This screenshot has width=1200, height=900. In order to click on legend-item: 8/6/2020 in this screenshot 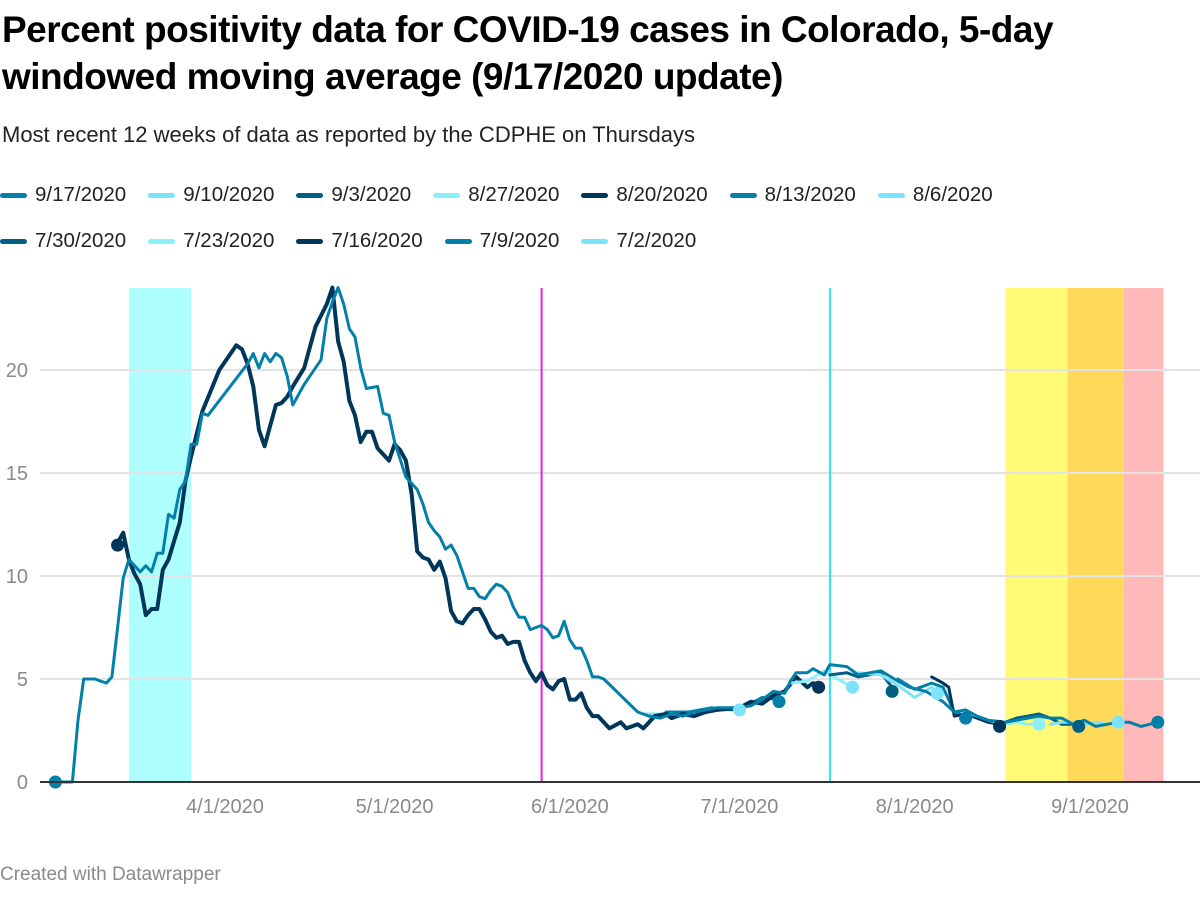, I will do `click(935, 195)`.